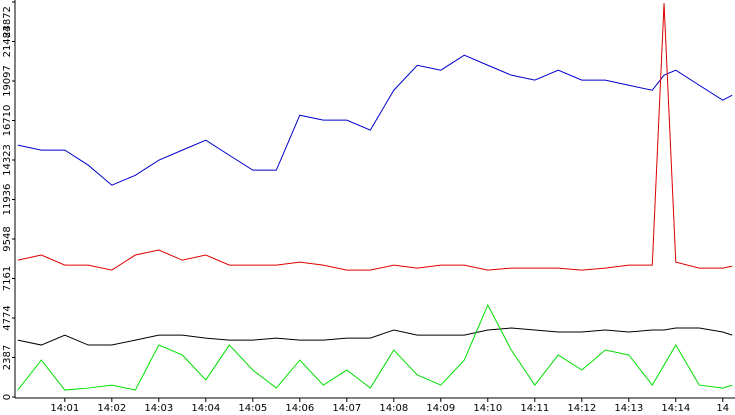  I want to click on y-tick-label: 19097, so click(7, 81).